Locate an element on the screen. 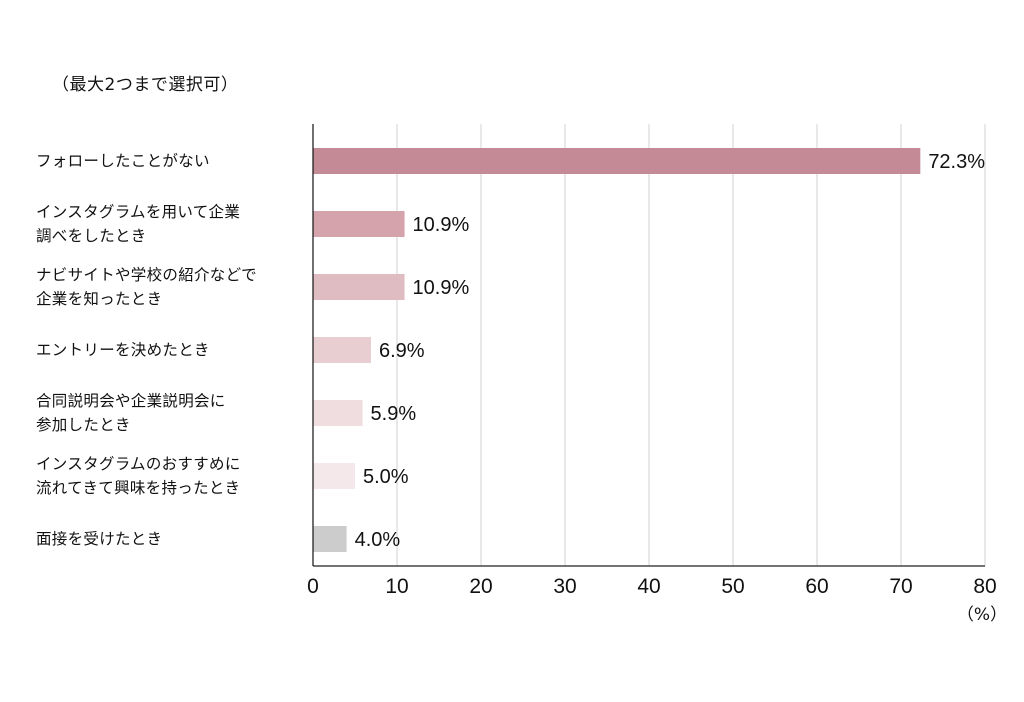 This screenshot has height=702, width=1024. x-tick-label-50: 50 is located at coordinates (732, 586).